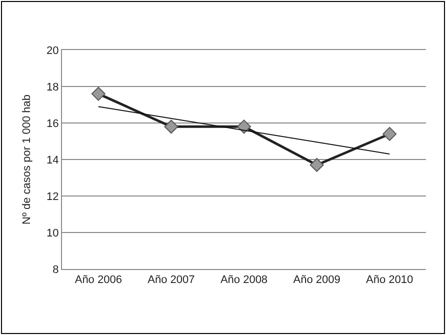 Image resolution: width=446 pixels, height=335 pixels. I want to click on y-axis-title: Nº de casos por 1 000 hab, so click(27, 159).